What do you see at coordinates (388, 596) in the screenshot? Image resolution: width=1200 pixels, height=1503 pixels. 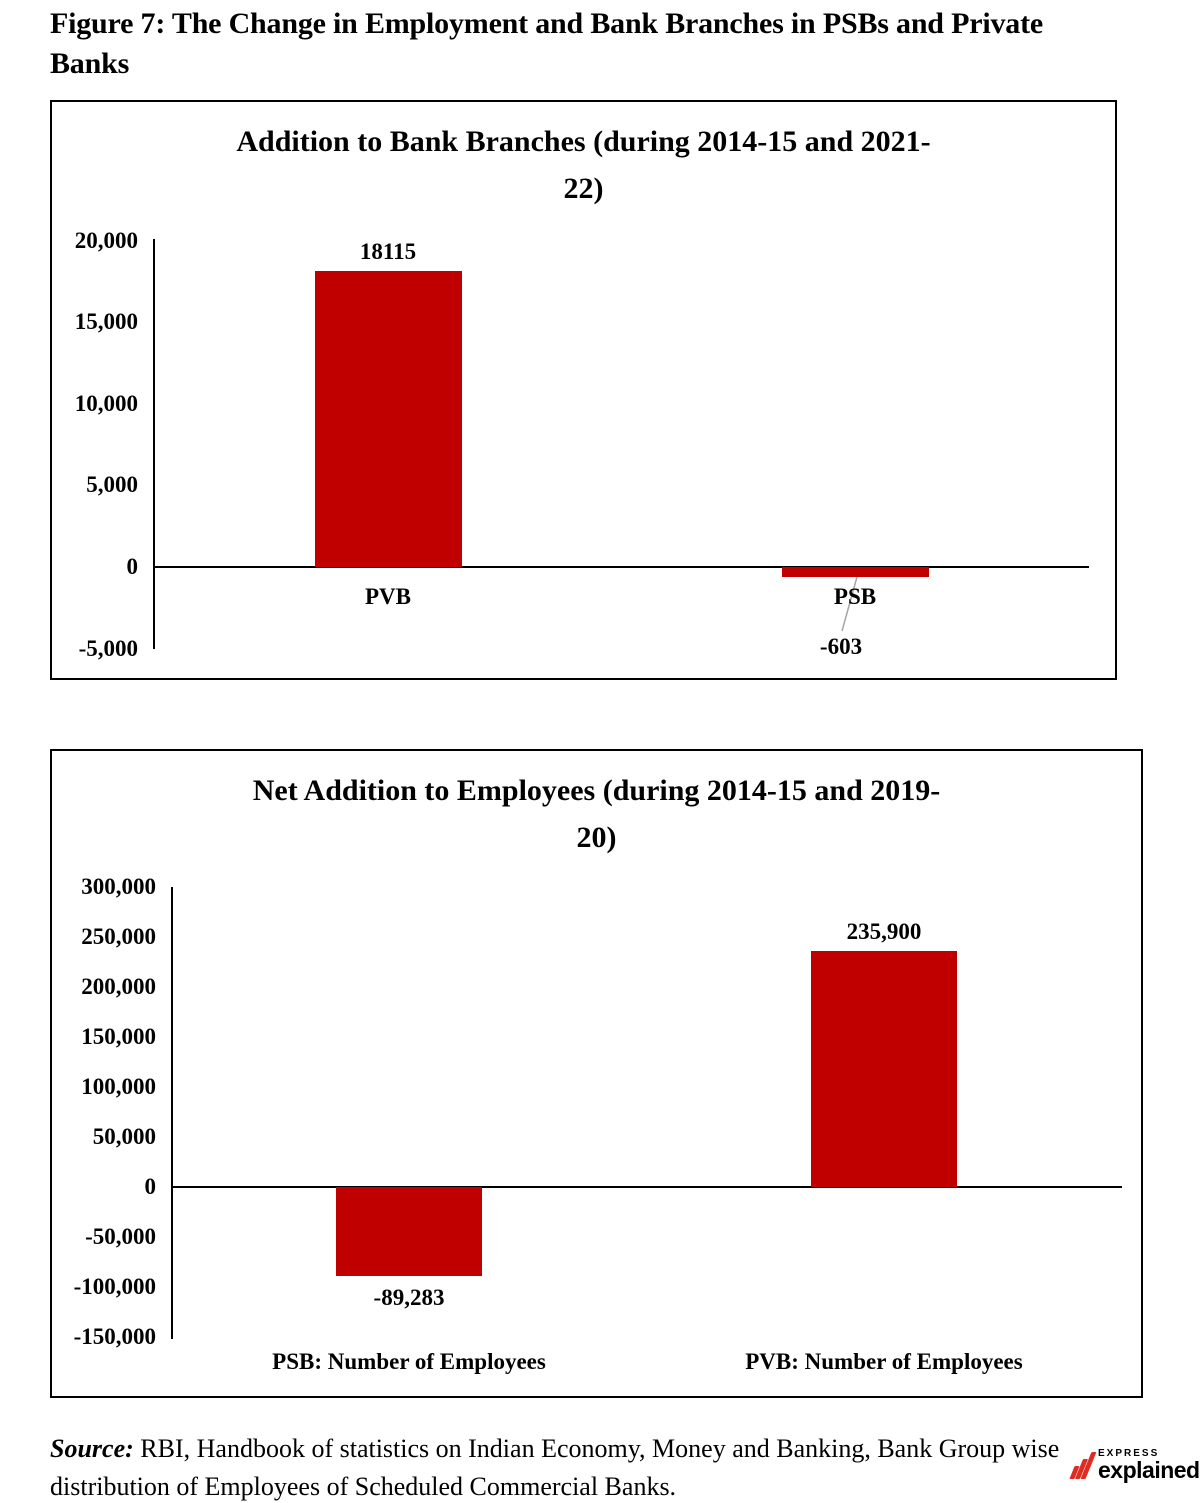 I see `category-label: PVB` at bounding box center [388, 596].